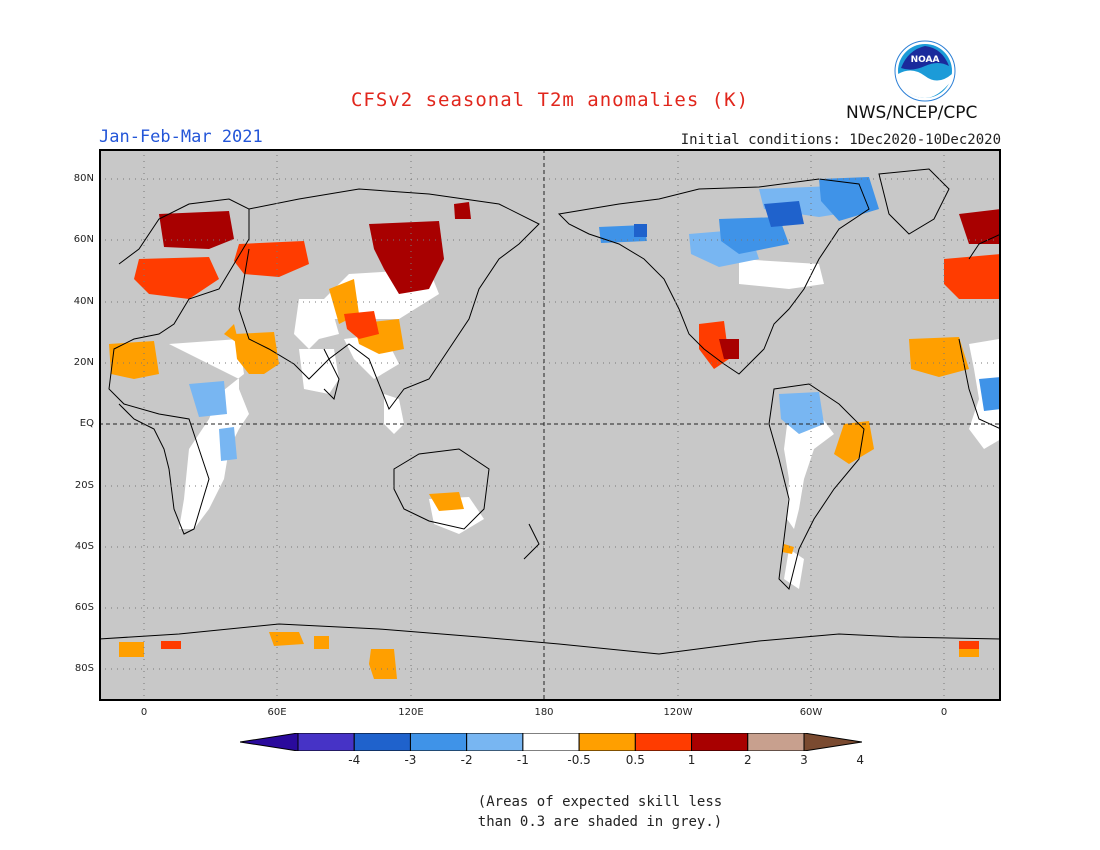  Describe the element at coordinates (269, 742) in the screenshot. I see `colorbar-low-extension` at that location.